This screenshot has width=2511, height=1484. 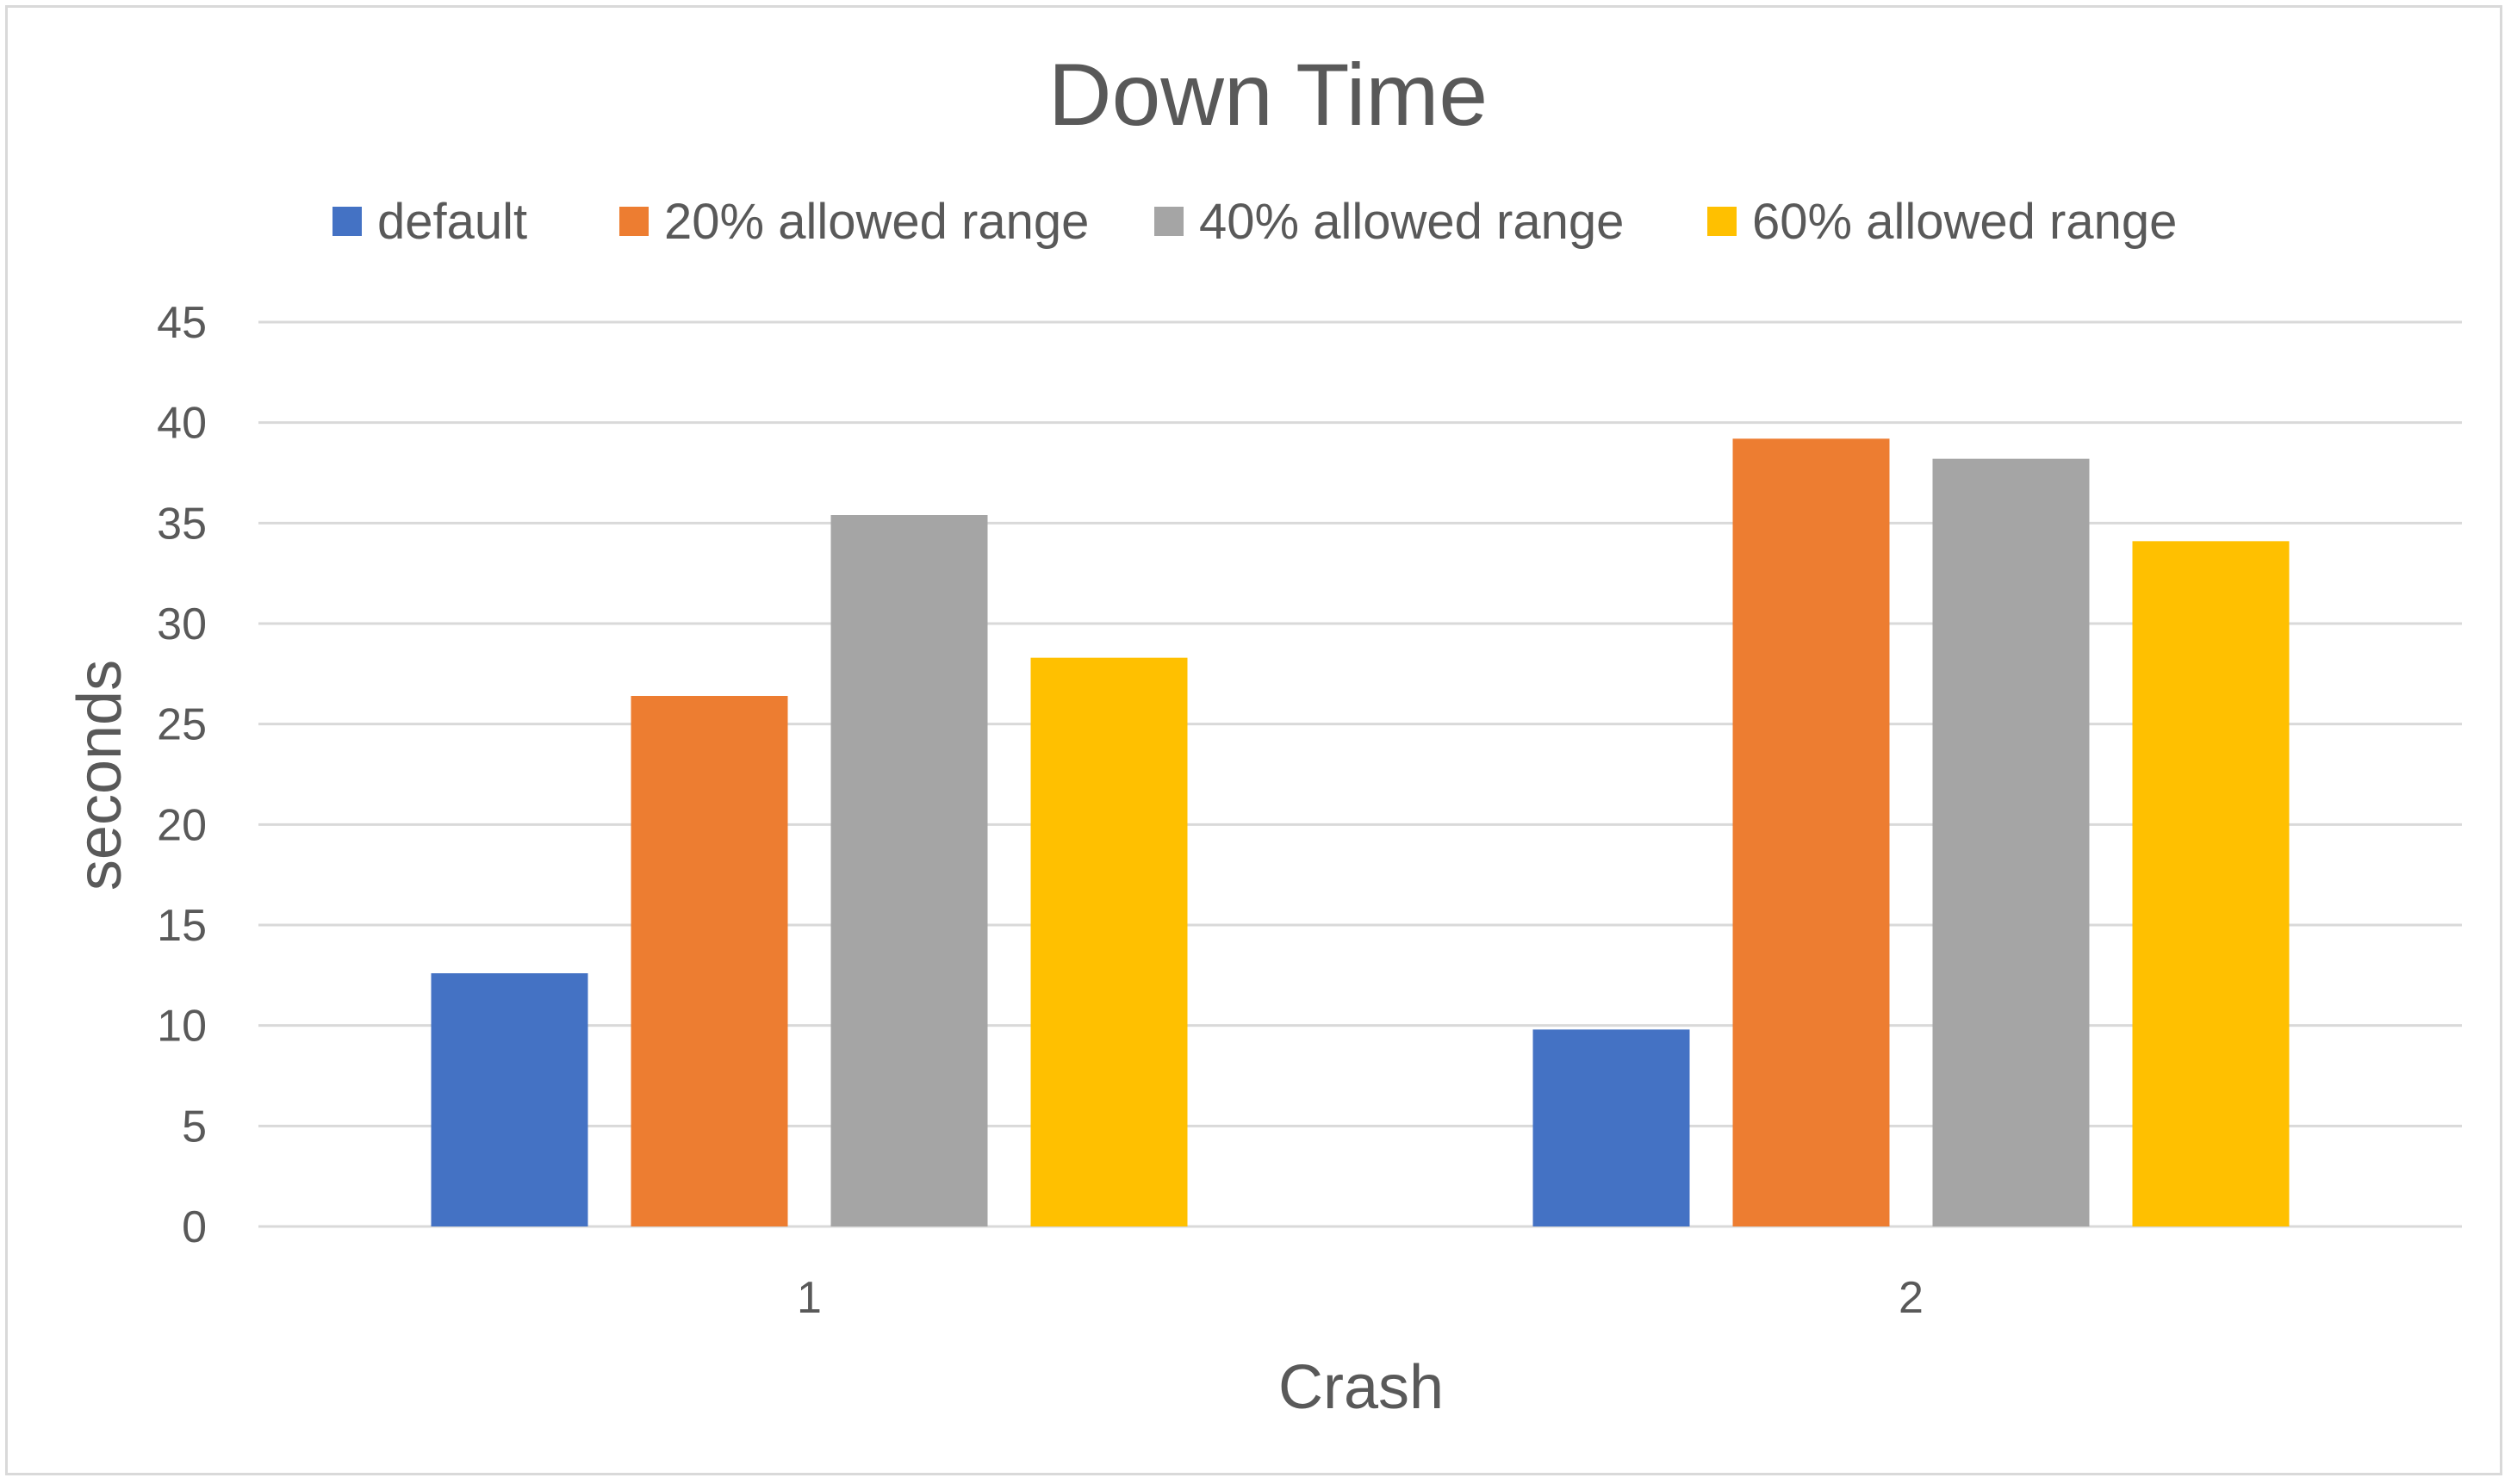 What do you see at coordinates (182, 624) in the screenshot?
I see `y-tick-label: 30` at bounding box center [182, 624].